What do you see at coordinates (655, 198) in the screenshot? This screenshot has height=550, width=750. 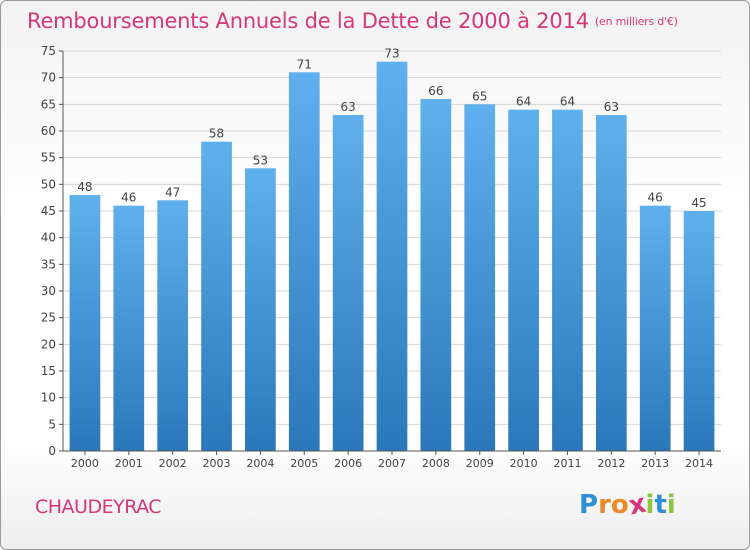 I see `data-label-2013: 46` at bounding box center [655, 198].